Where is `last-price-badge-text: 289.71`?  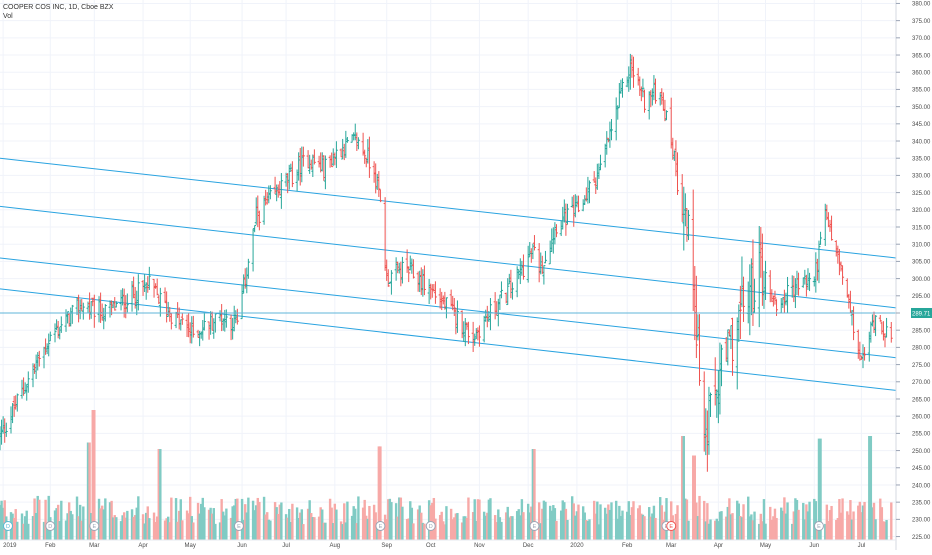 last-price-badge-text: 289.71 is located at coordinates (921, 314).